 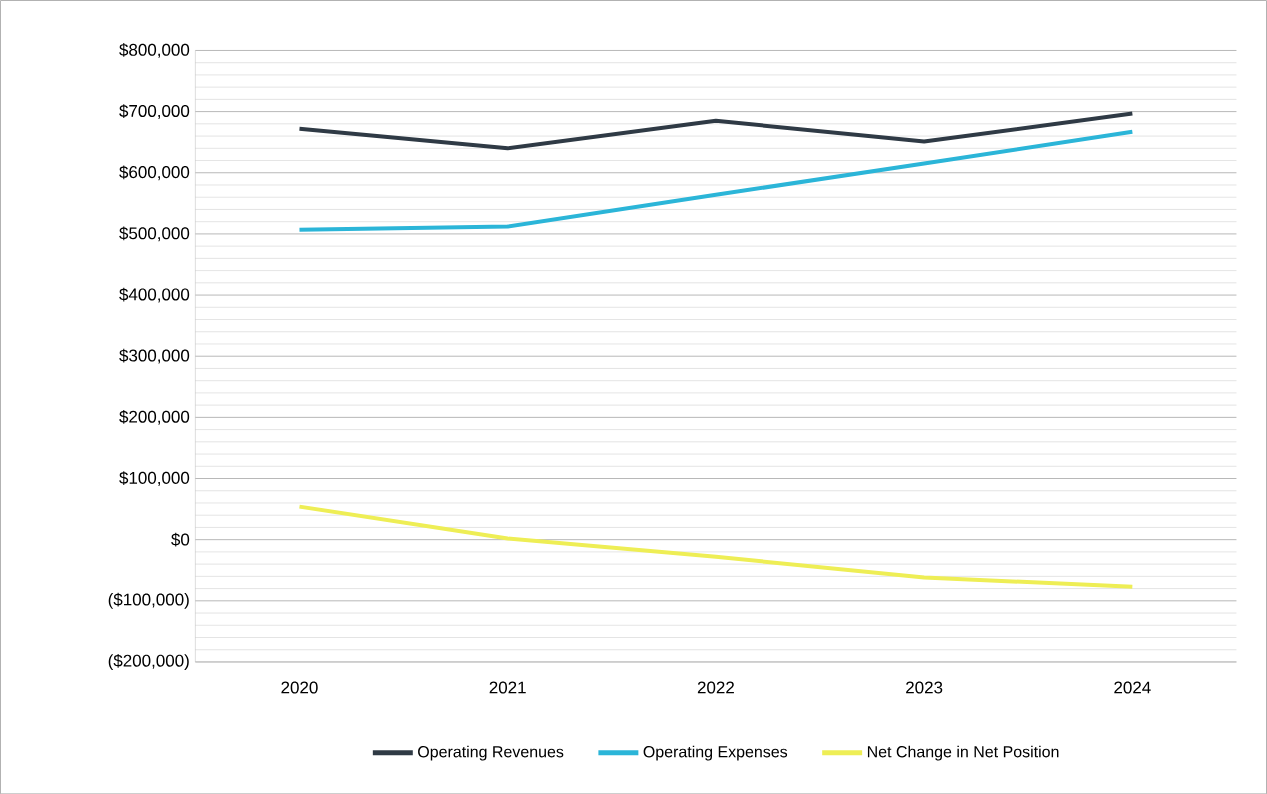 What do you see at coordinates (715, 753) in the screenshot?
I see `legend-label: Operating Expenses` at bounding box center [715, 753].